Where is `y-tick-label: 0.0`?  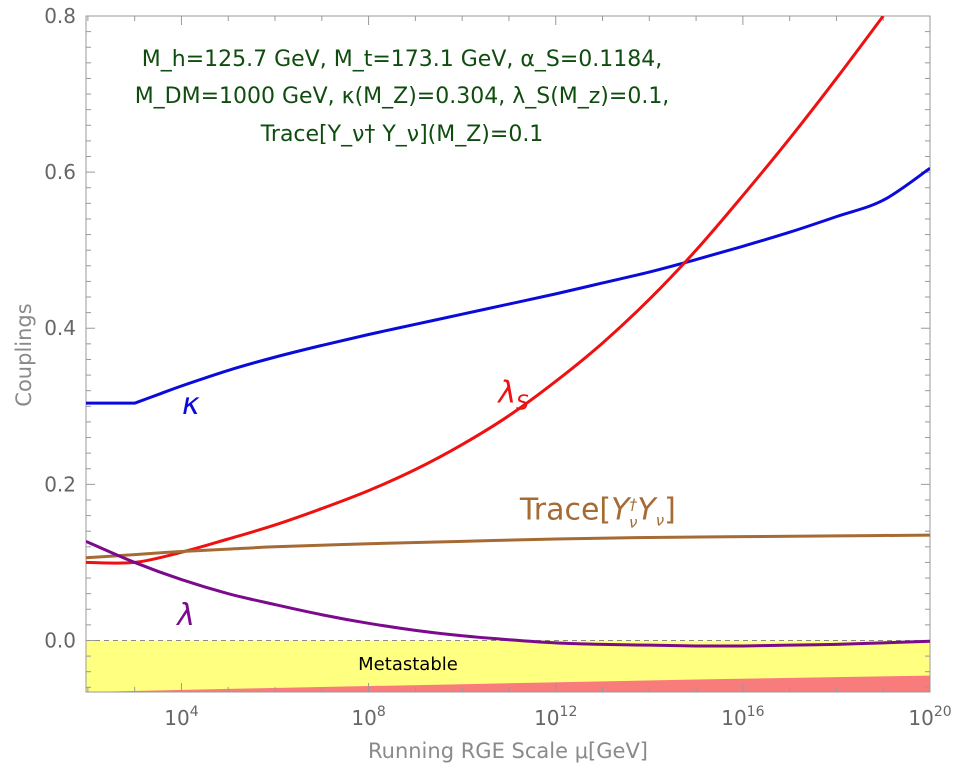
y-tick-label: 0.0 is located at coordinates (60, 640).